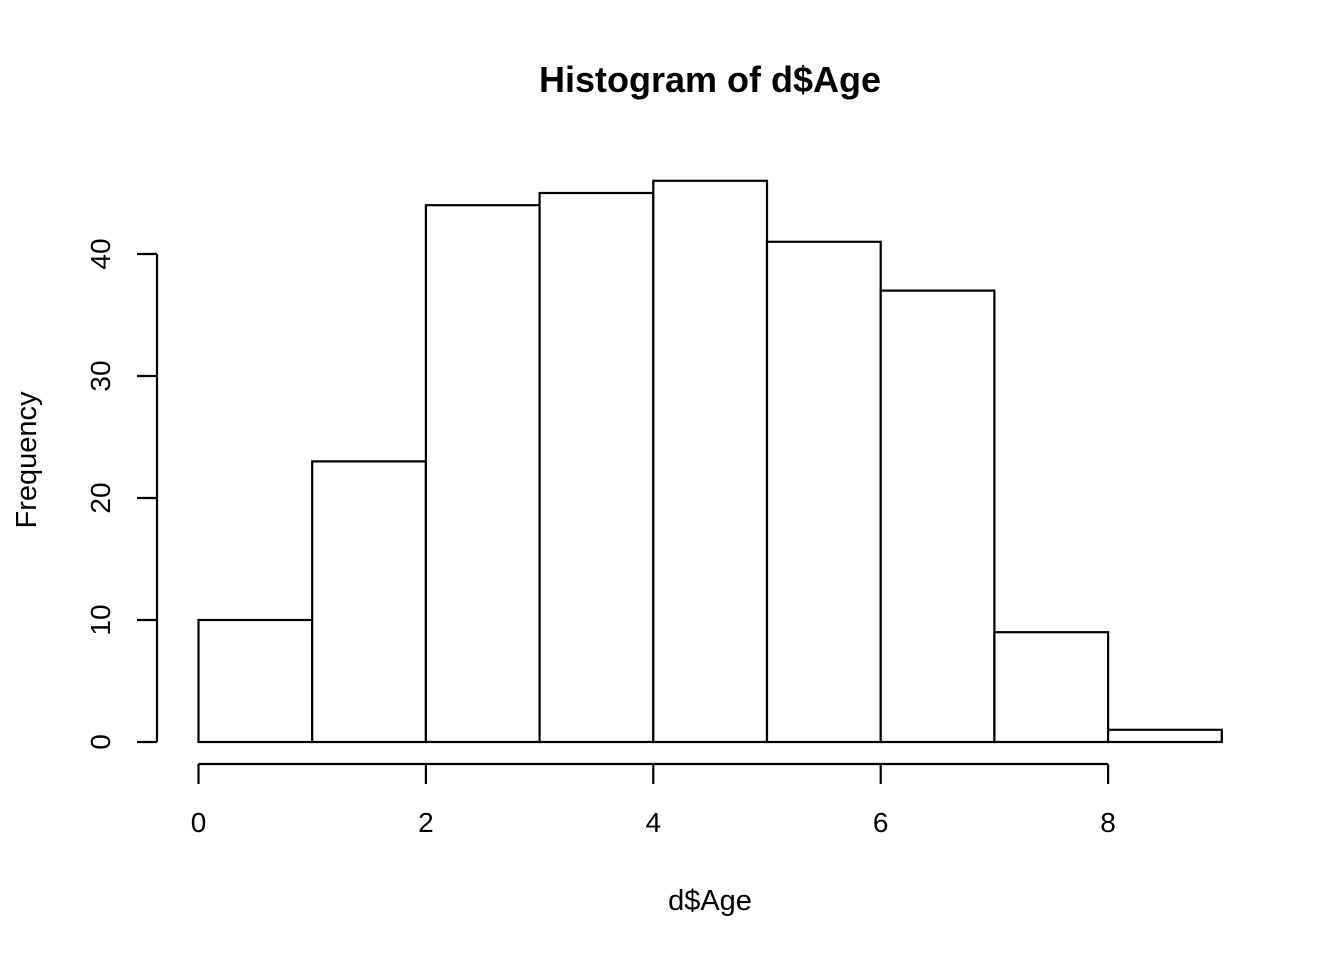  I want to click on y-axis-label: Frequency, so click(27, 460).